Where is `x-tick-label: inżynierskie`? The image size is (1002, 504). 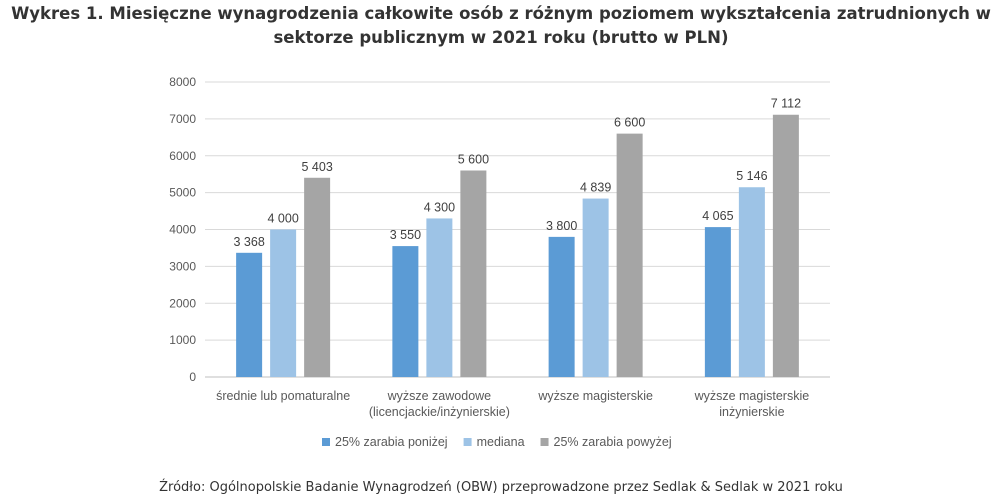
x-tick-label: inżynierskie is located at coordinates (751, 412).